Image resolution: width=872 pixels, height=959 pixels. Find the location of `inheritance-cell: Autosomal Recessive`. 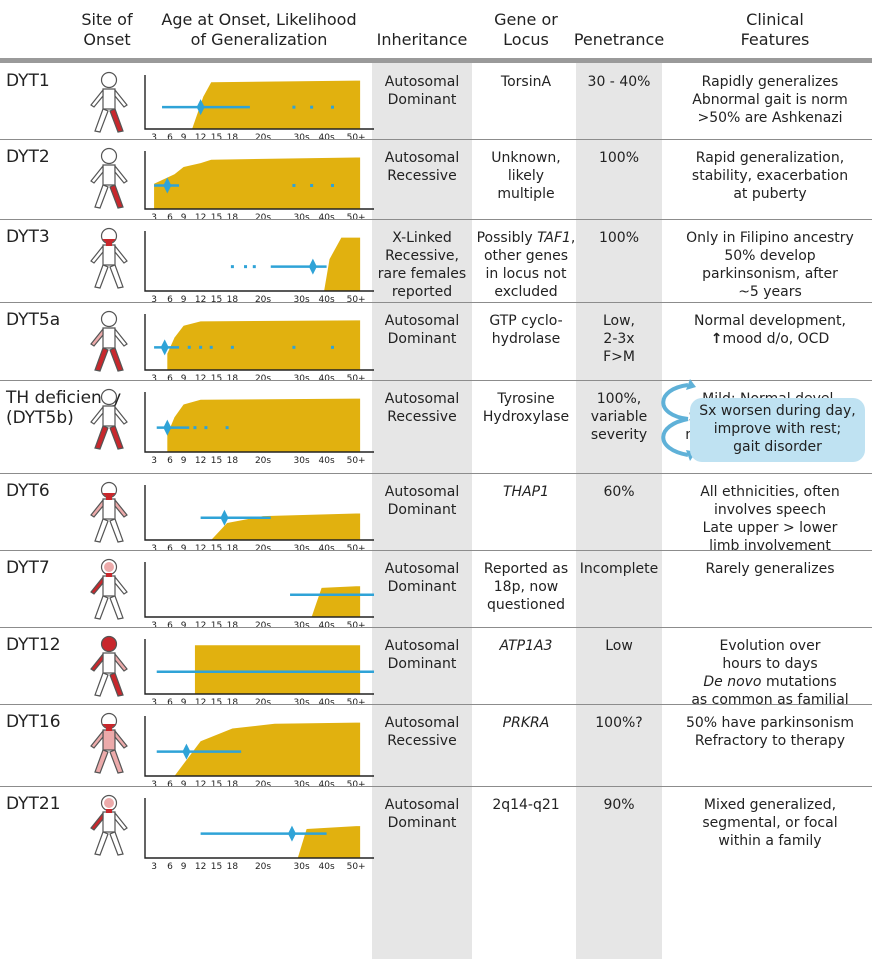

inheritance-cell: Autosomal Recessive is located at coordinates (422, 408).